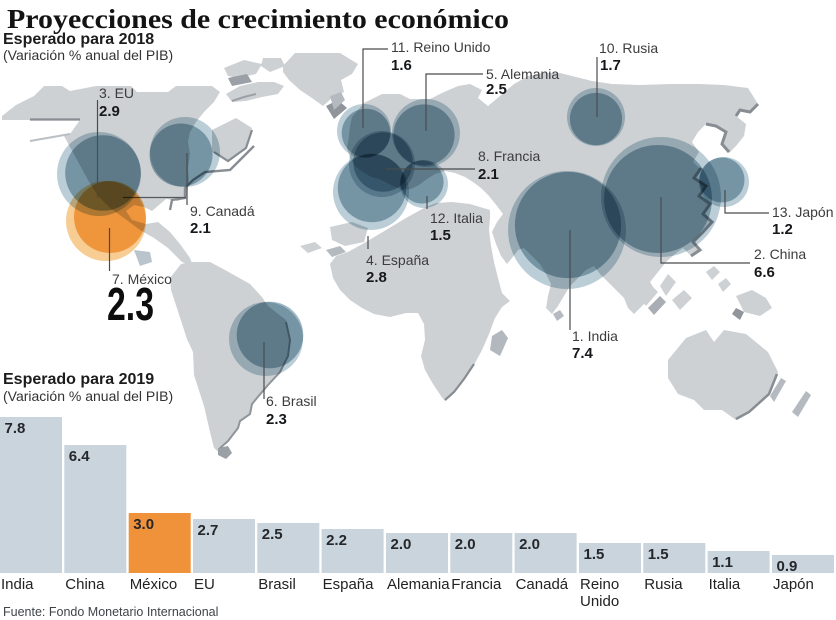 The width and height of the screenshot is (836, 620). I want to click on svg-text: 8. Francia, so click(509, 156).